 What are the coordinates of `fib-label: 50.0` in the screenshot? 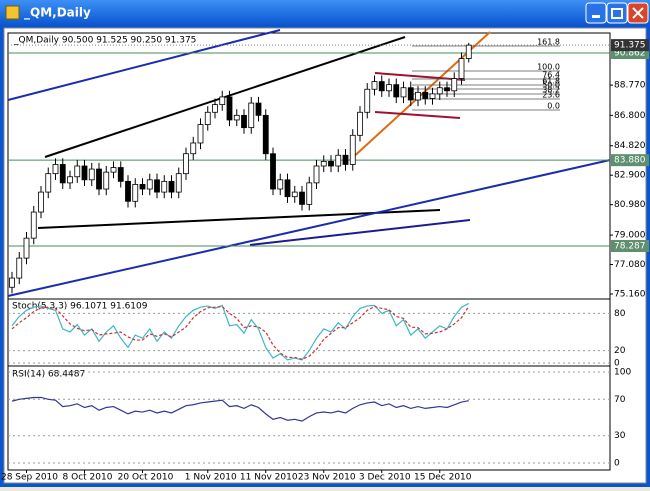 It's located at (551, 85).